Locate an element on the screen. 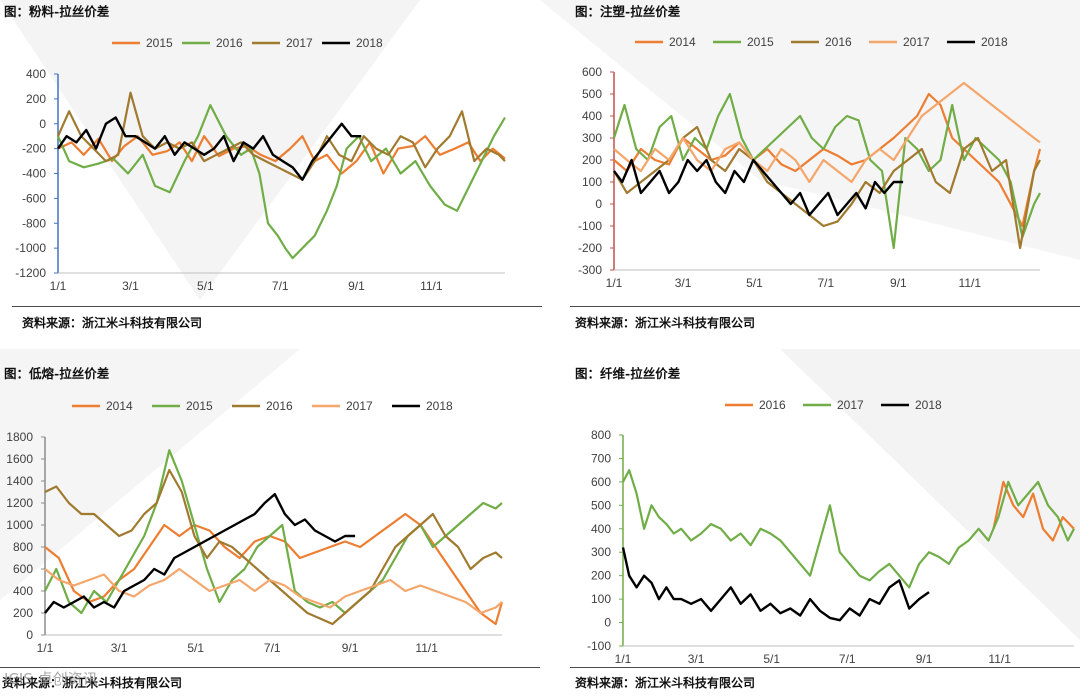 The width and height of the screenshot is (1080, 698). y-tick-label: -800 is located at coordinates (34, 223).